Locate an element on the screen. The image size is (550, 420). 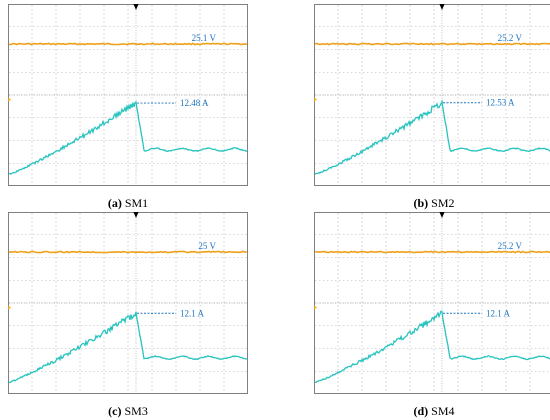
caption-label: SM2 is located at coordinates (441, 203).